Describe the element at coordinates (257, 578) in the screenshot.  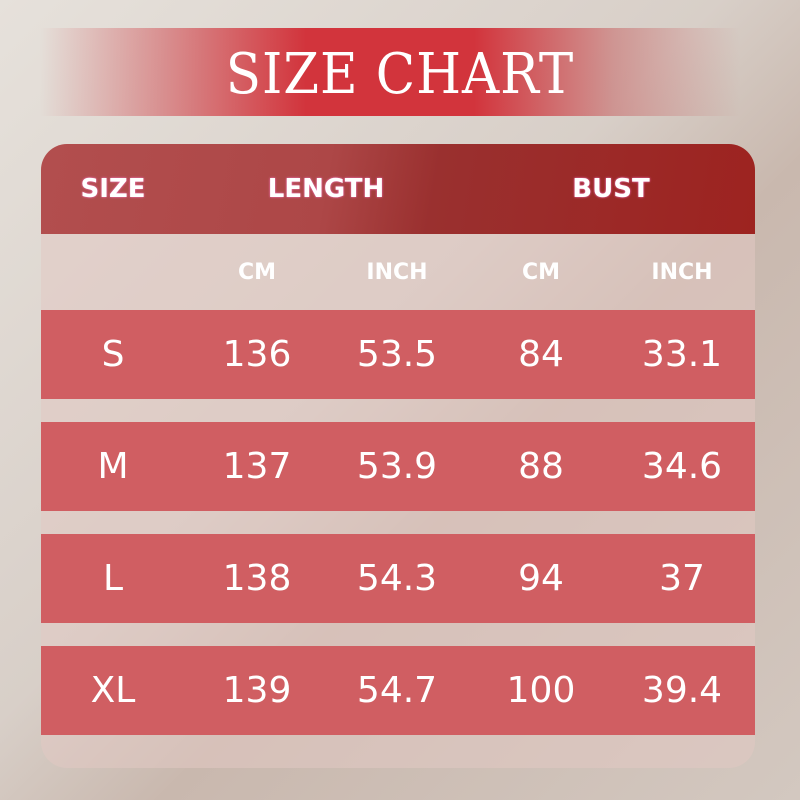
I see `cell-length-cm: 138` at that location.